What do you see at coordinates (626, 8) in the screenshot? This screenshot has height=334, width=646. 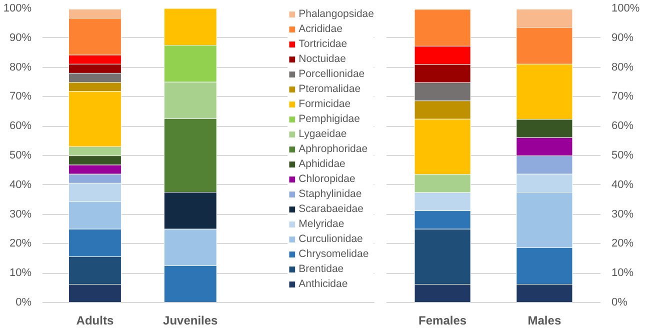 I see `y2-tick-label: 100%` at bounding box center [626, 8].